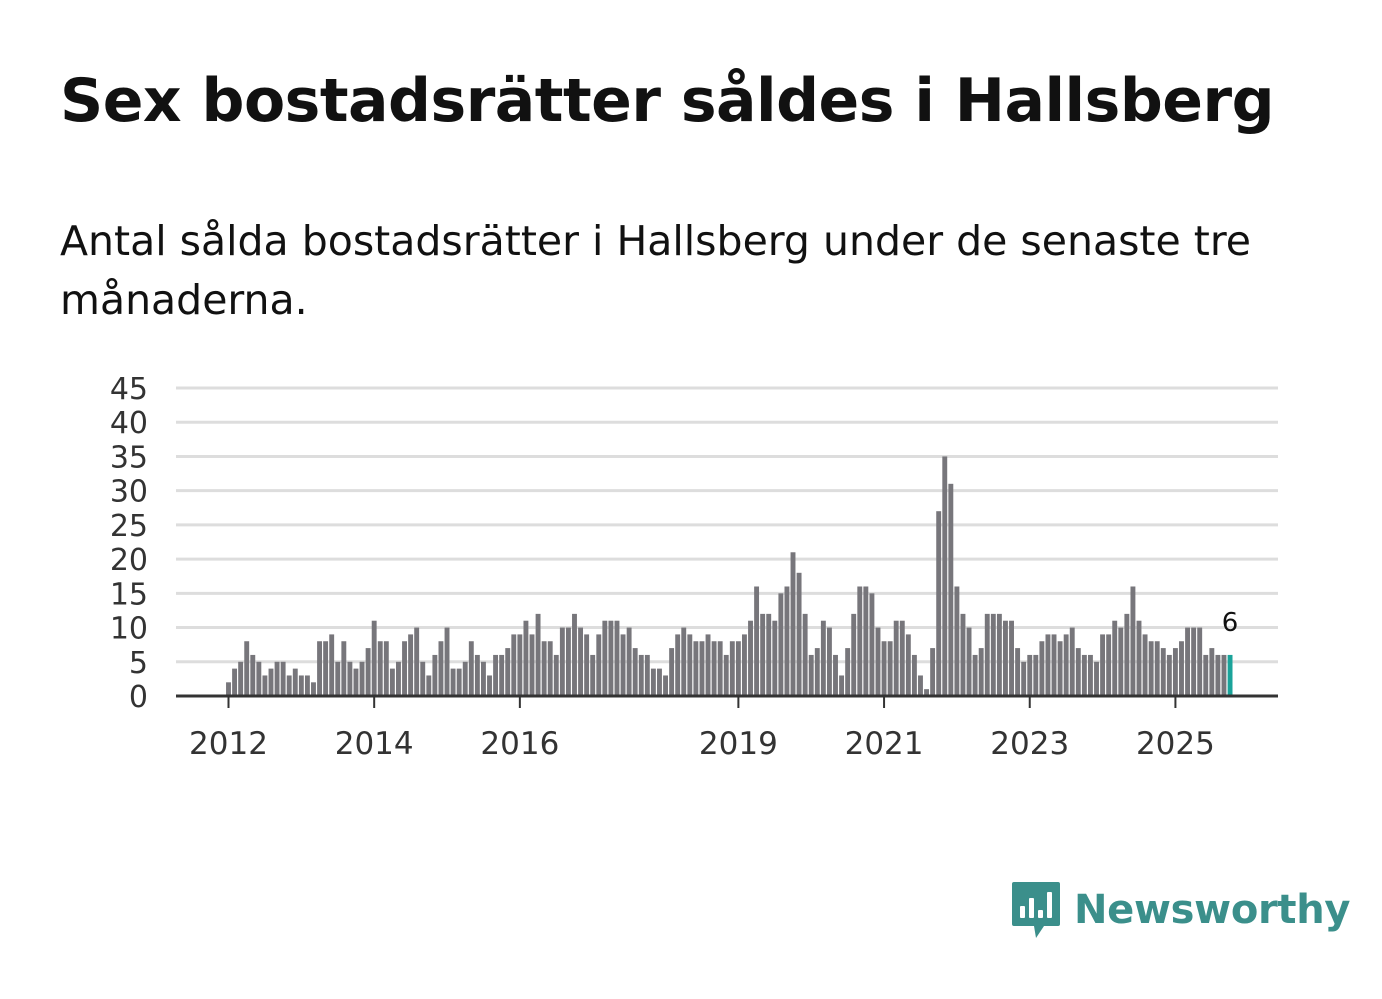 Image resolution: width=1382 pixels, height=999 pixels. Describe the element at coordinates (129, 423) in the screenshot. I see `y-tick-label: 40` at that location.